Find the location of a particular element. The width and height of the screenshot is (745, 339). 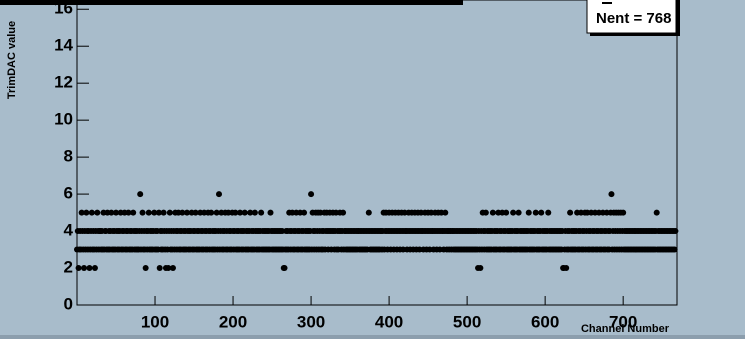

x-tick-label: 700 is located at coordinates (623, 321).